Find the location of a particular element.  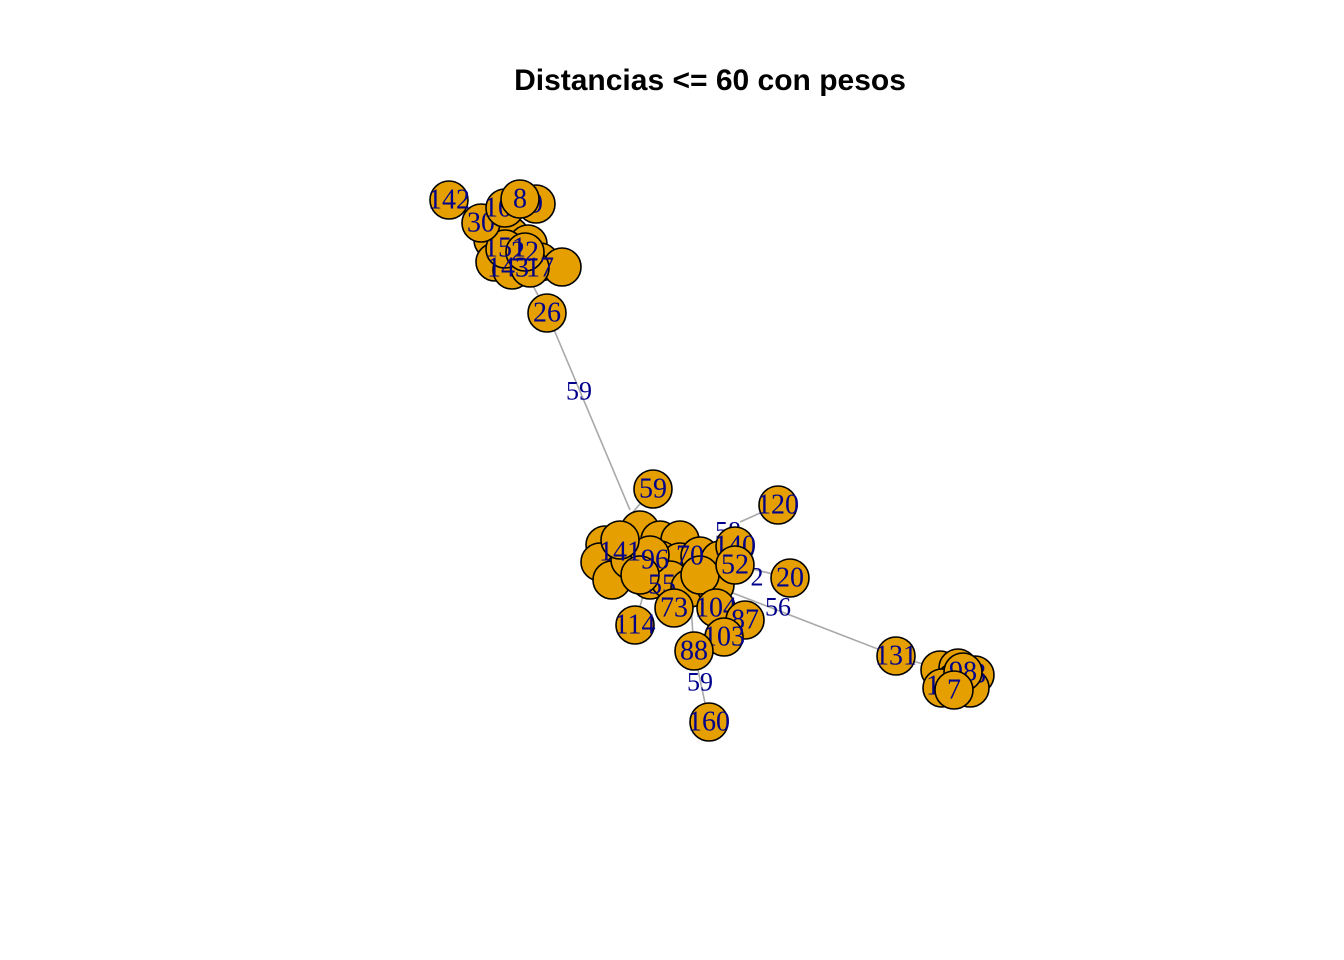

vertex: 88 is located at coordinates (694, 651).